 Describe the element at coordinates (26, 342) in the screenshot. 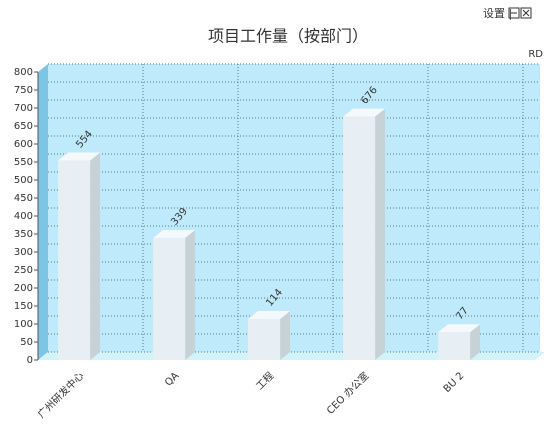

I see `y-tick-label: 50` at that location.